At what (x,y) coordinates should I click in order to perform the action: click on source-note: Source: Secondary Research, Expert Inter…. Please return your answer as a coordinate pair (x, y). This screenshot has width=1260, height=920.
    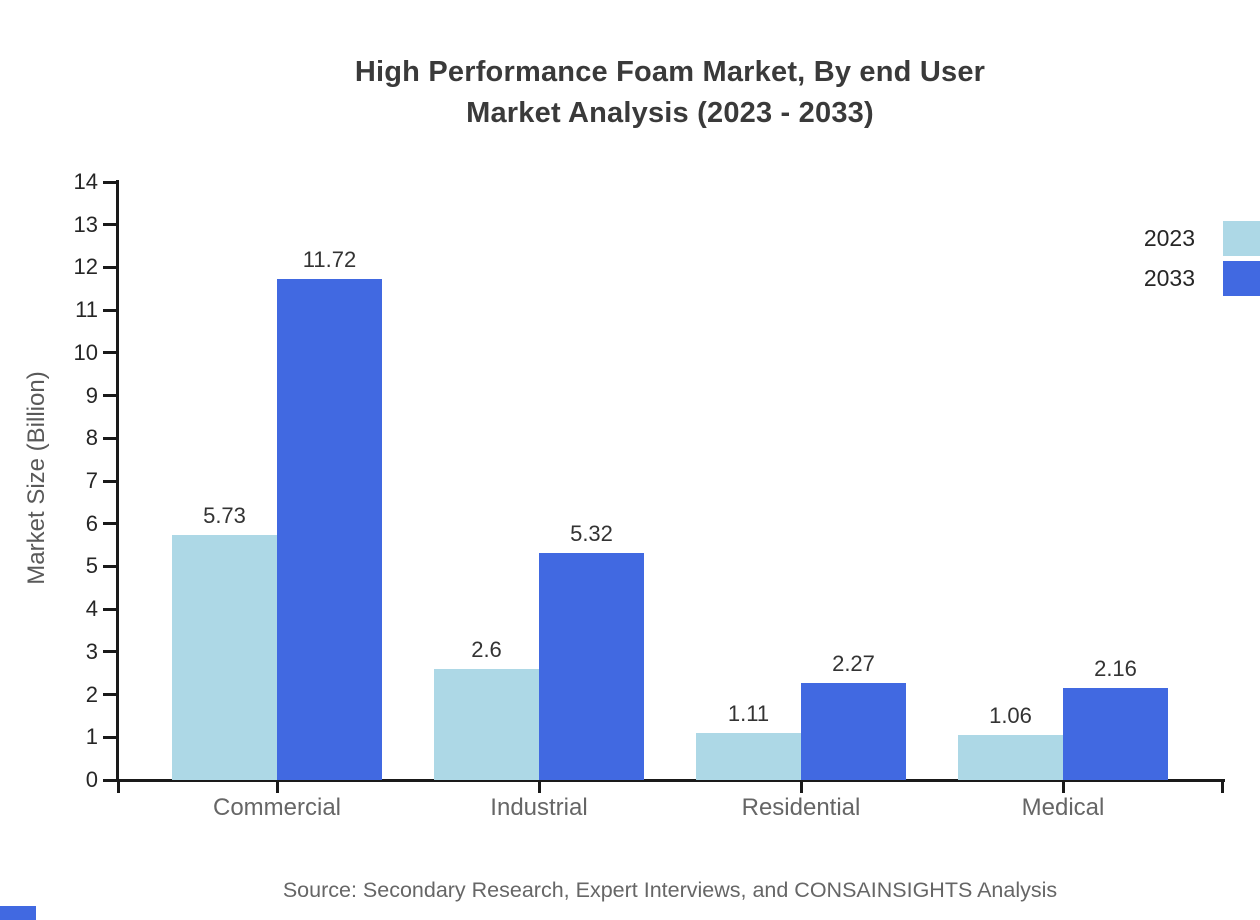
    Looking at the image, I should click on (670, 890).